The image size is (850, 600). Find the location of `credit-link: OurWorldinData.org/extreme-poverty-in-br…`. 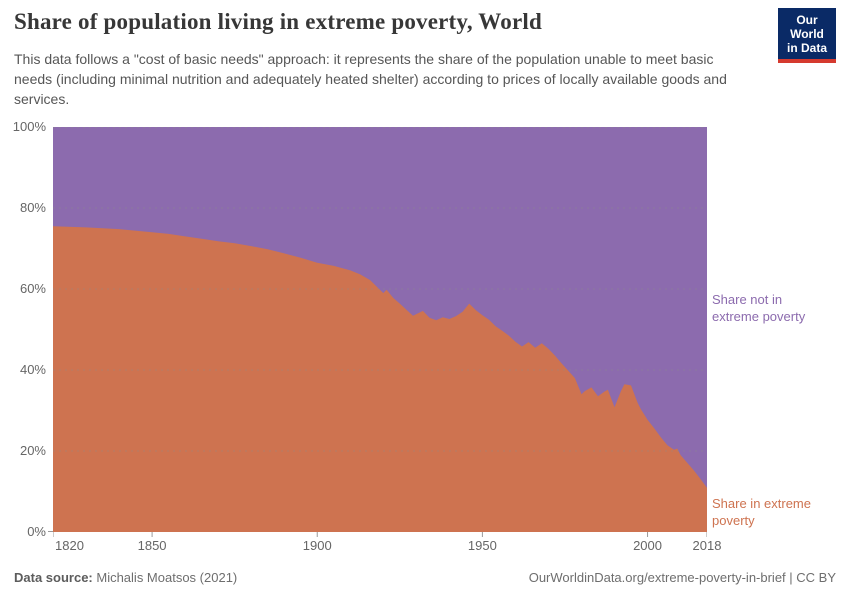

credit-link: OurWorldinData.org/extreme-poverty-in-br… is located at coordinates (682, 577).